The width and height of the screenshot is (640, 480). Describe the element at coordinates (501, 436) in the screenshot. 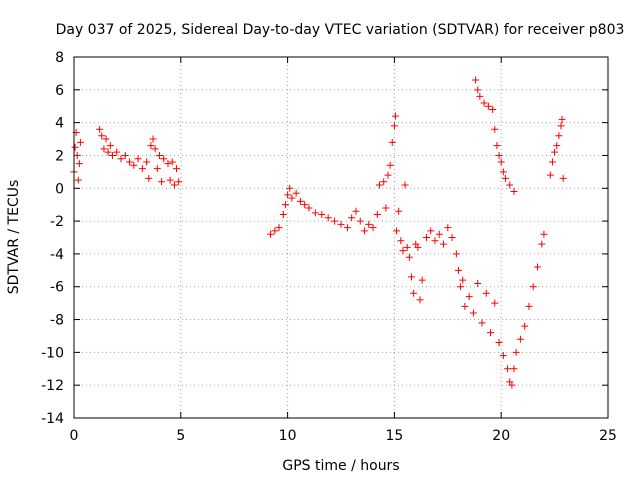

I see `x-tick-label: 20` at that location.